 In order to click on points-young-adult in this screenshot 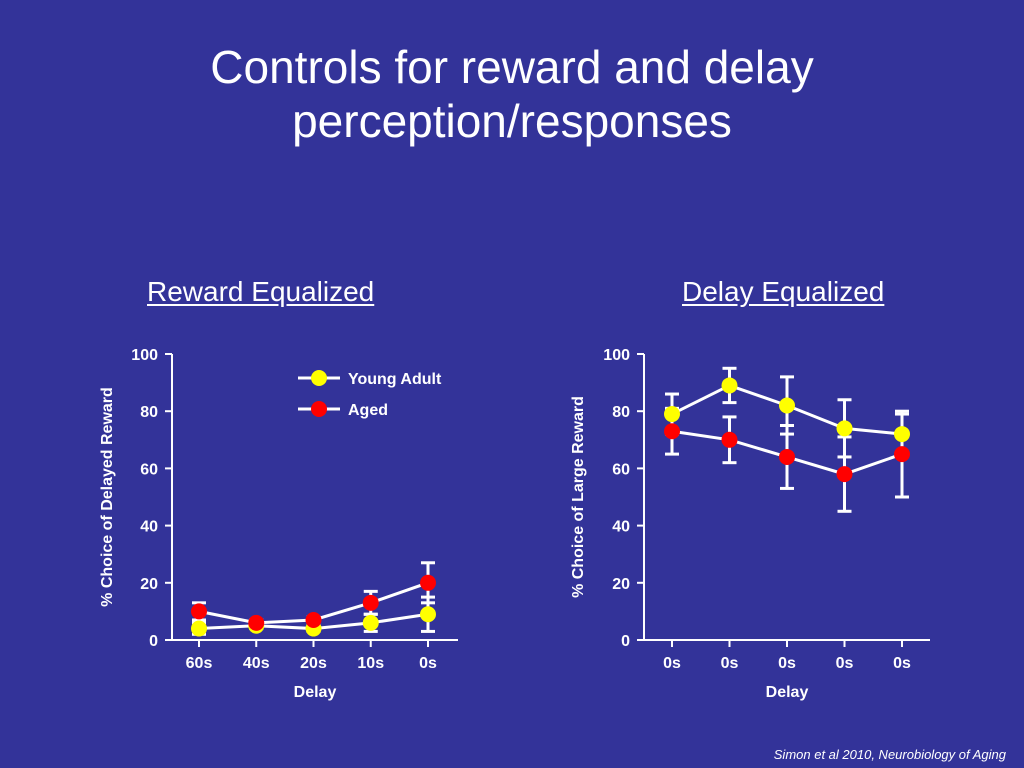, I will do `click(787, 410)`.